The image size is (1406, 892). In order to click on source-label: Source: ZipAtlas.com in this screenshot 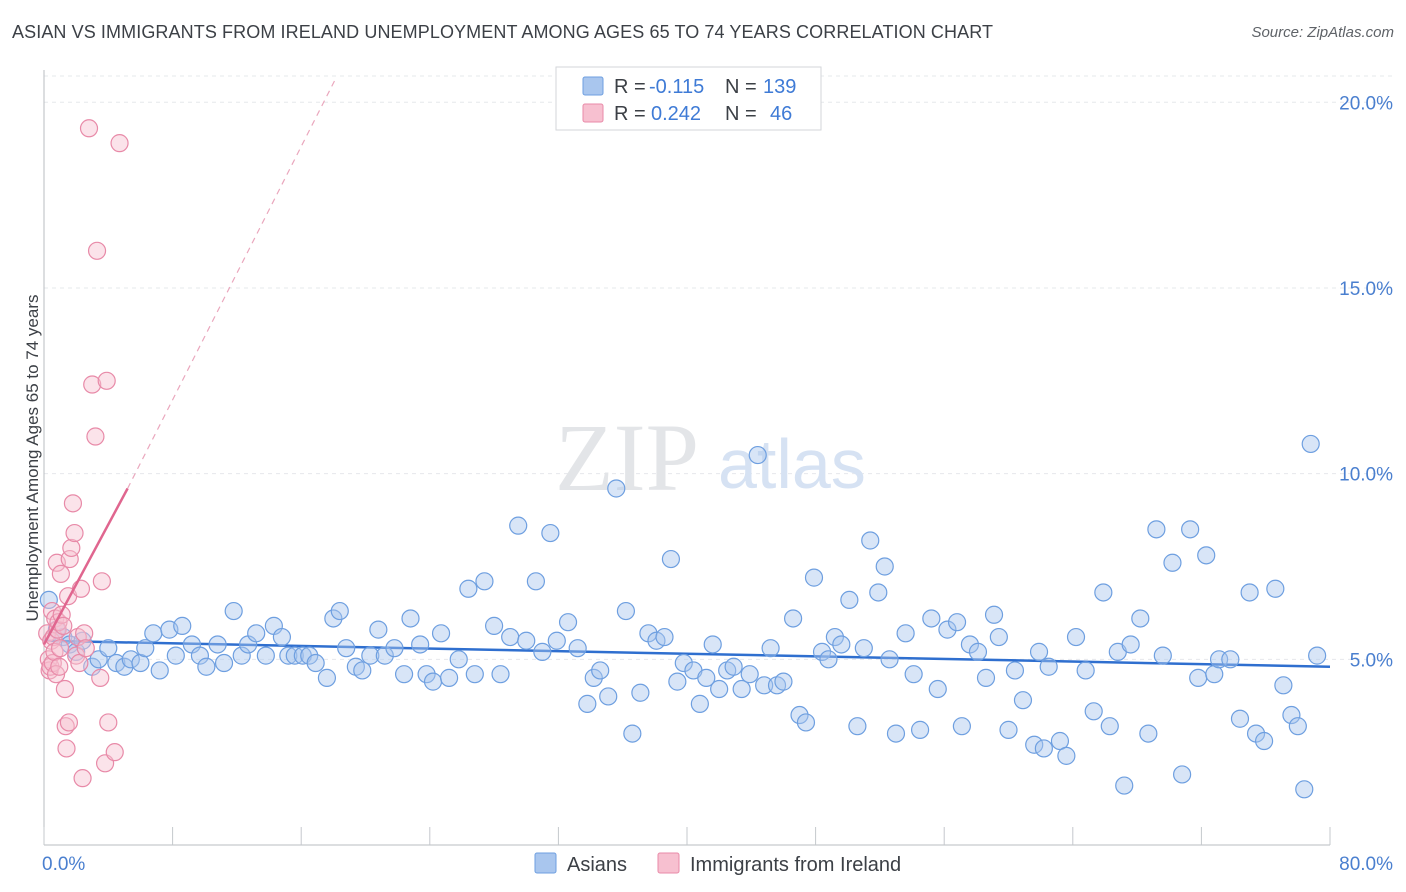, I will do `click(1322, 32)`.